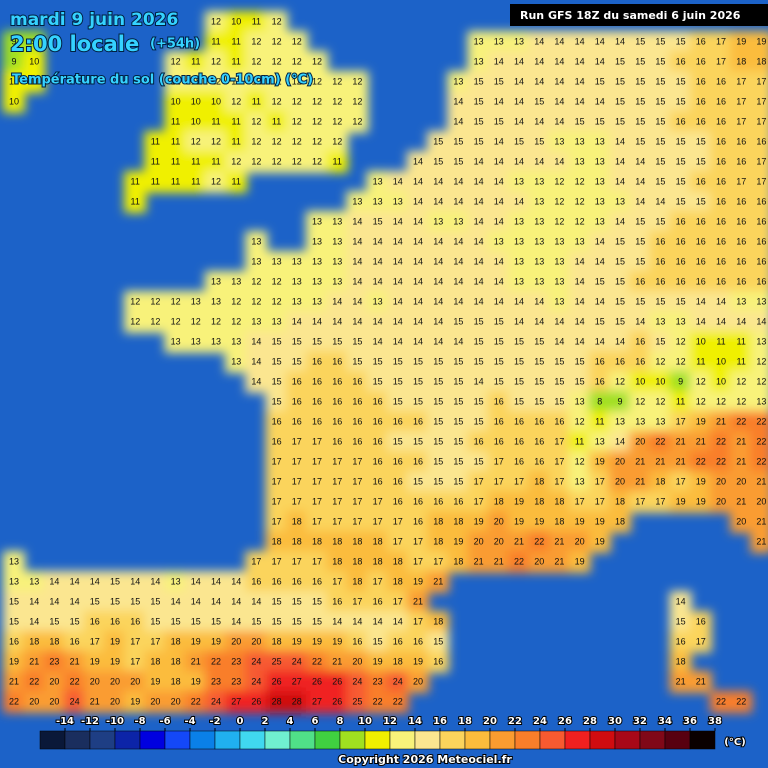 This screenshot has height=768, width=768. What do you see at coordinates (75, 681) in the screenshot?
I see `temperature-value: 22` at bounding box center [75, 681].